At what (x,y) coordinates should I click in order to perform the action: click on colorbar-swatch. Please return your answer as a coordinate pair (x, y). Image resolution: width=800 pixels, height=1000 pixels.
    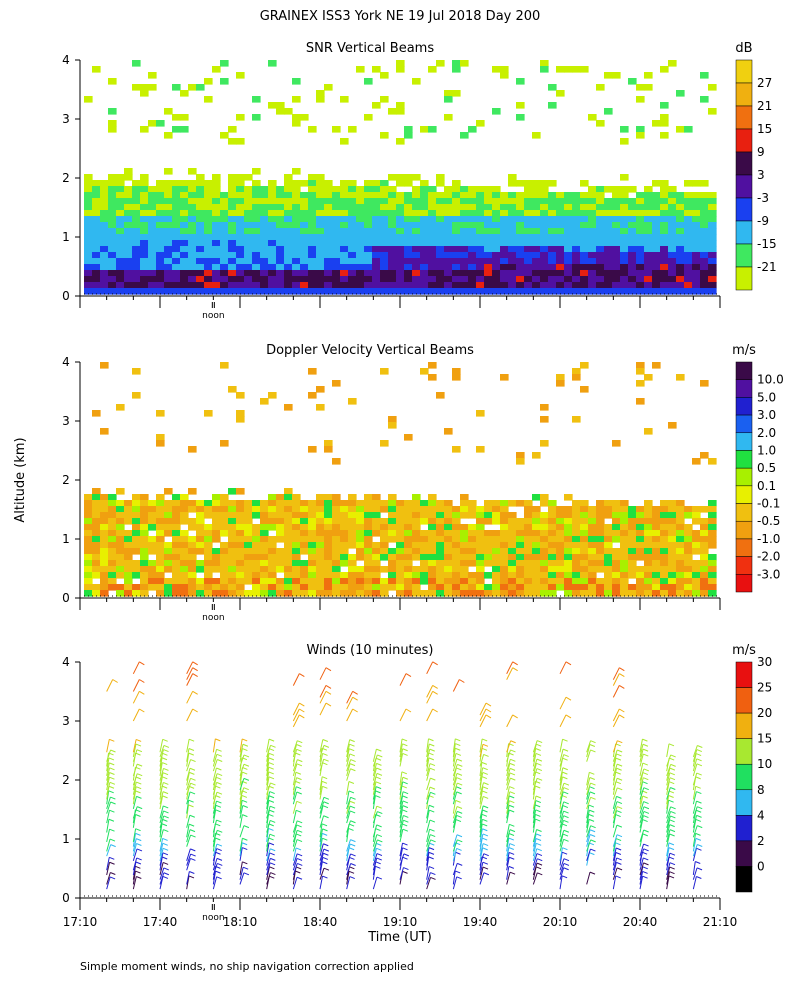
    Looking at the image, I should click on (744, 700).